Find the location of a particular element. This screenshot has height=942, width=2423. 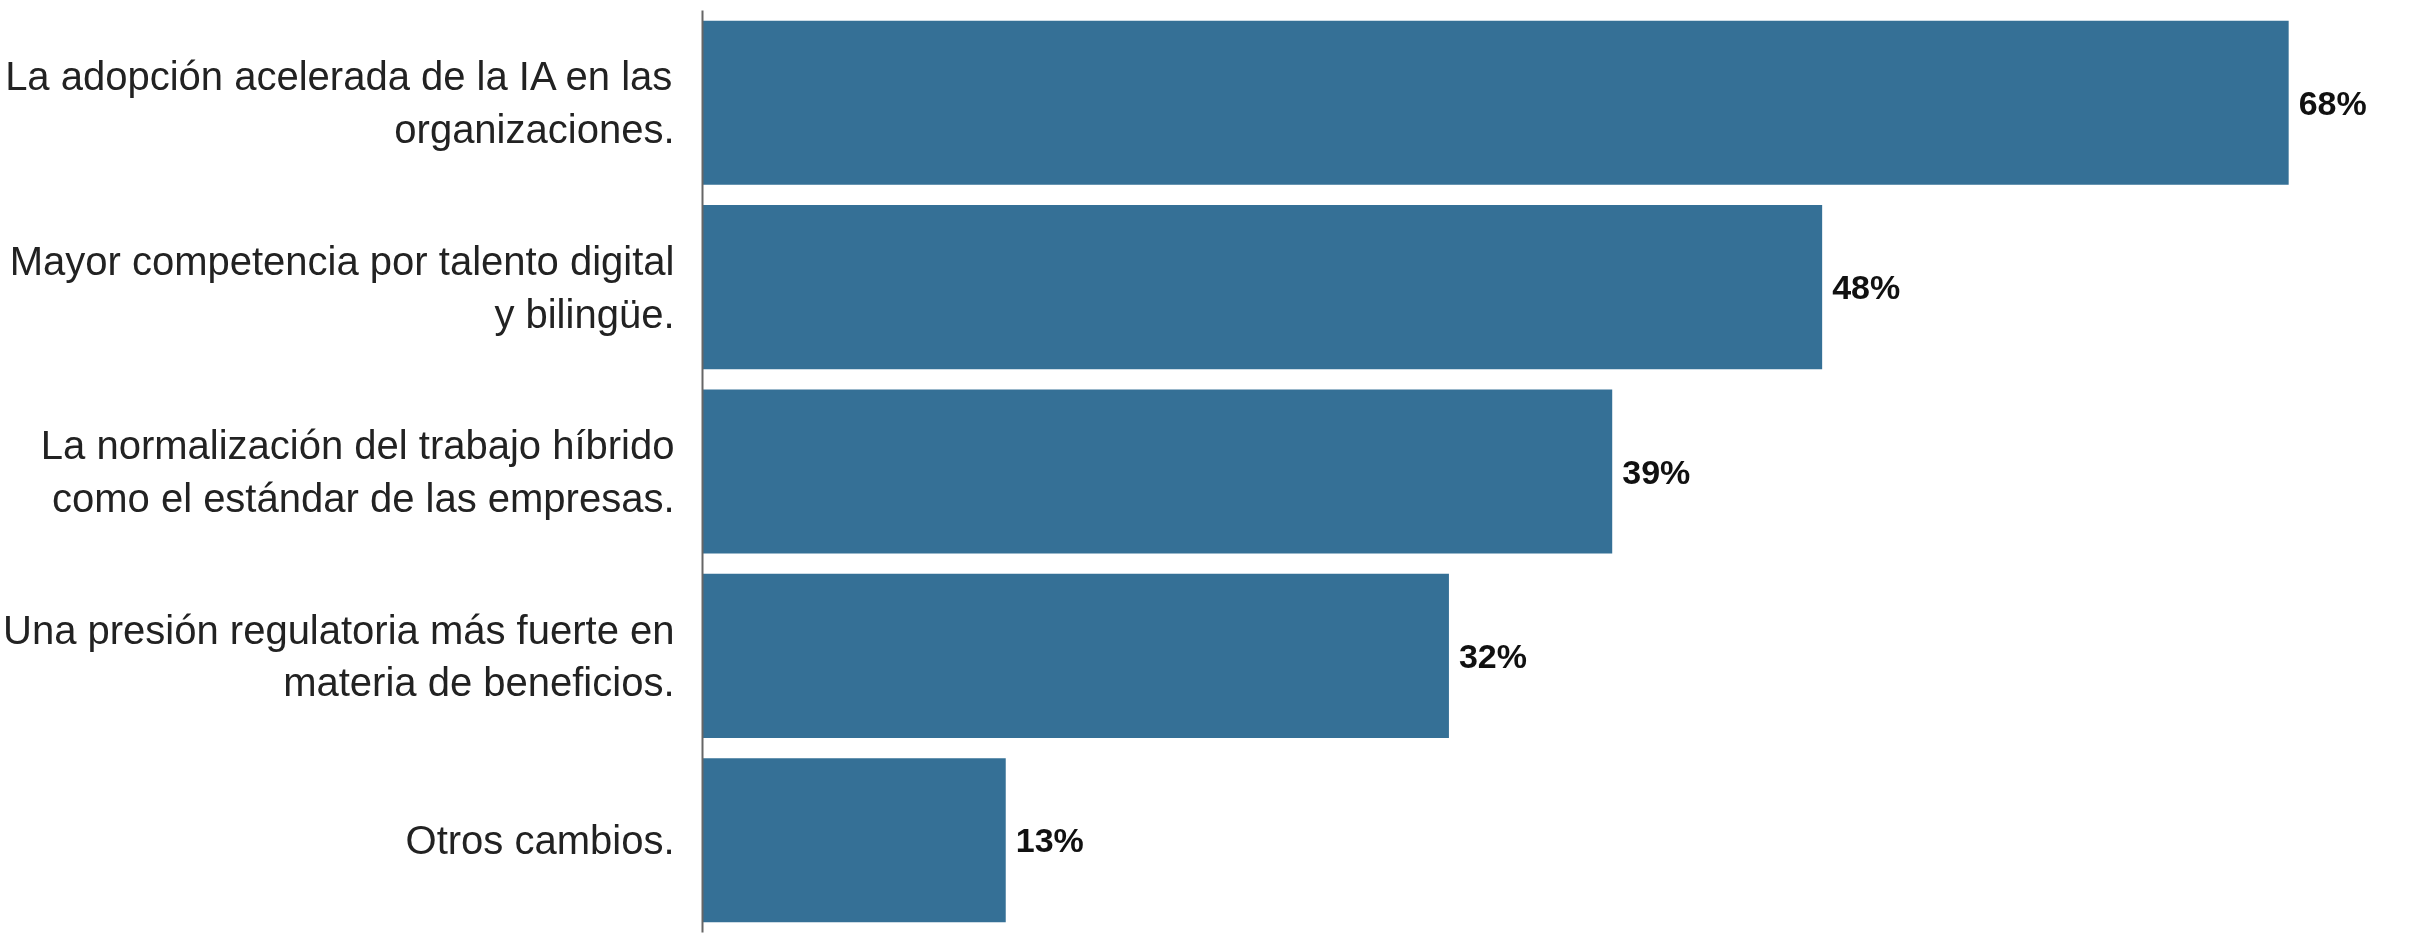

data-label: 39% is located at coordinates (1656, 471).